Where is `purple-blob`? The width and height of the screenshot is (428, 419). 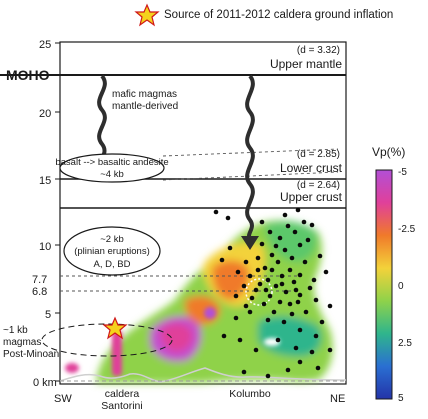
purple-blob is located at coordinates (210, 313).